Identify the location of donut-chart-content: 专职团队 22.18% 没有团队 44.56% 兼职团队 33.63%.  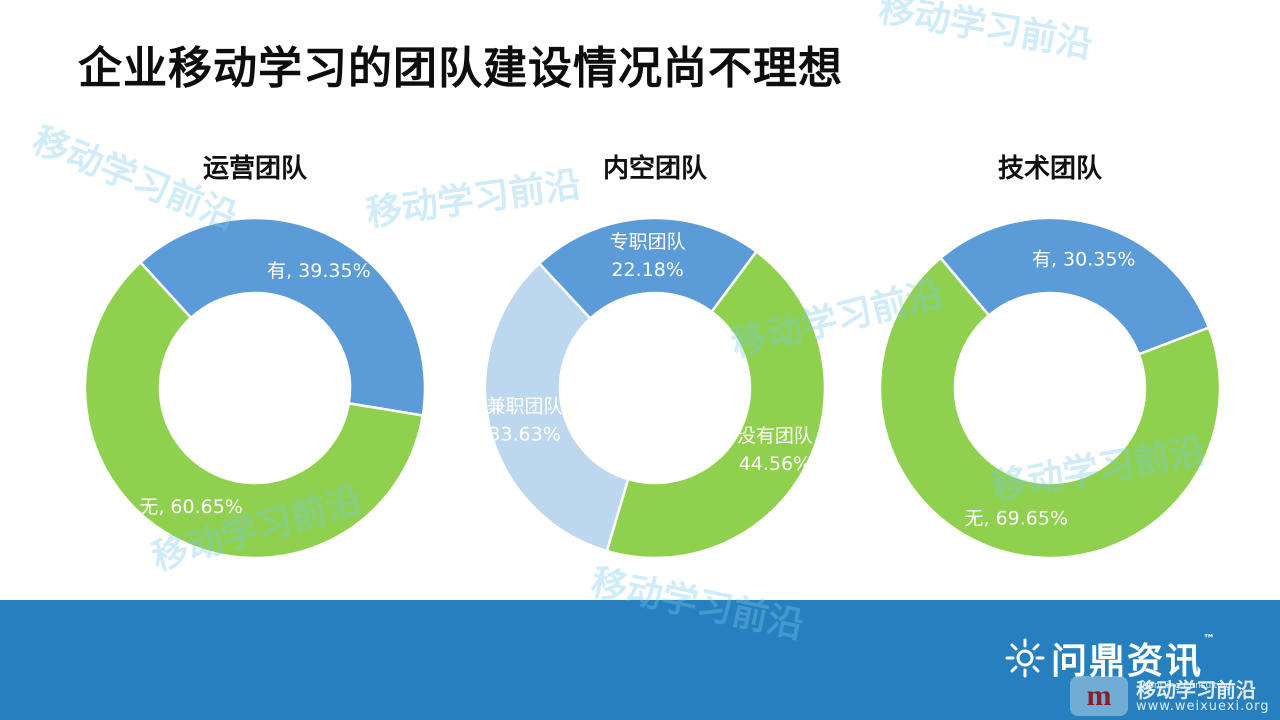
(655, 388).